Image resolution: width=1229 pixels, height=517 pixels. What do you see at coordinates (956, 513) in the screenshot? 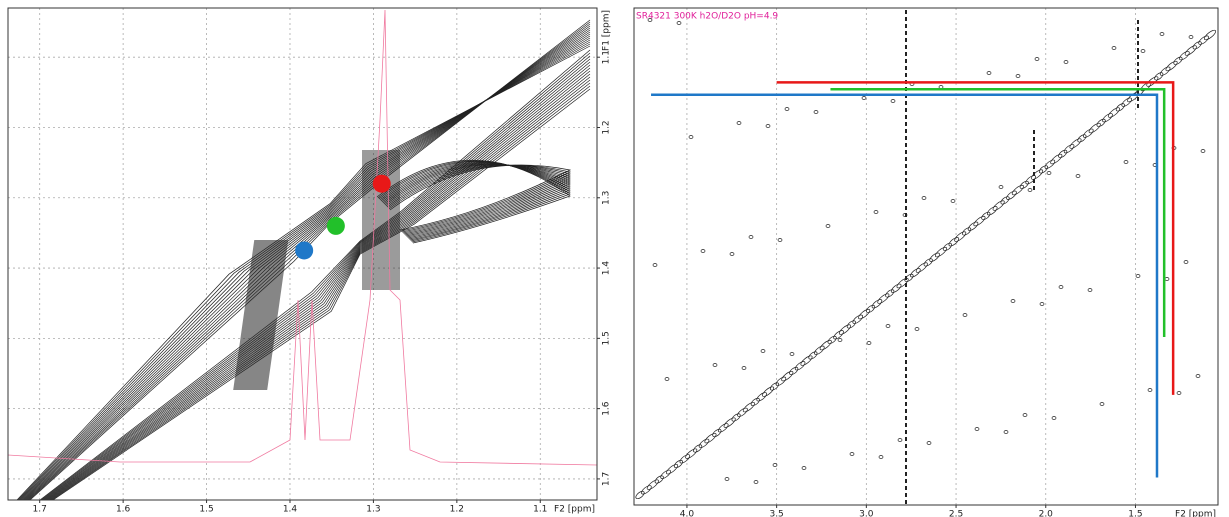
I see `x-tick-label: 2.5` at bounding box center [956, 513].